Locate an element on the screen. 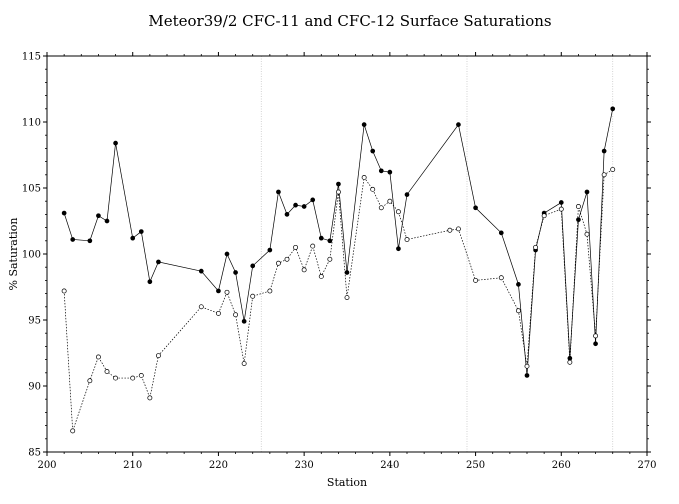  y-tick-label-3: 100 is located at coordinates (31, 255).